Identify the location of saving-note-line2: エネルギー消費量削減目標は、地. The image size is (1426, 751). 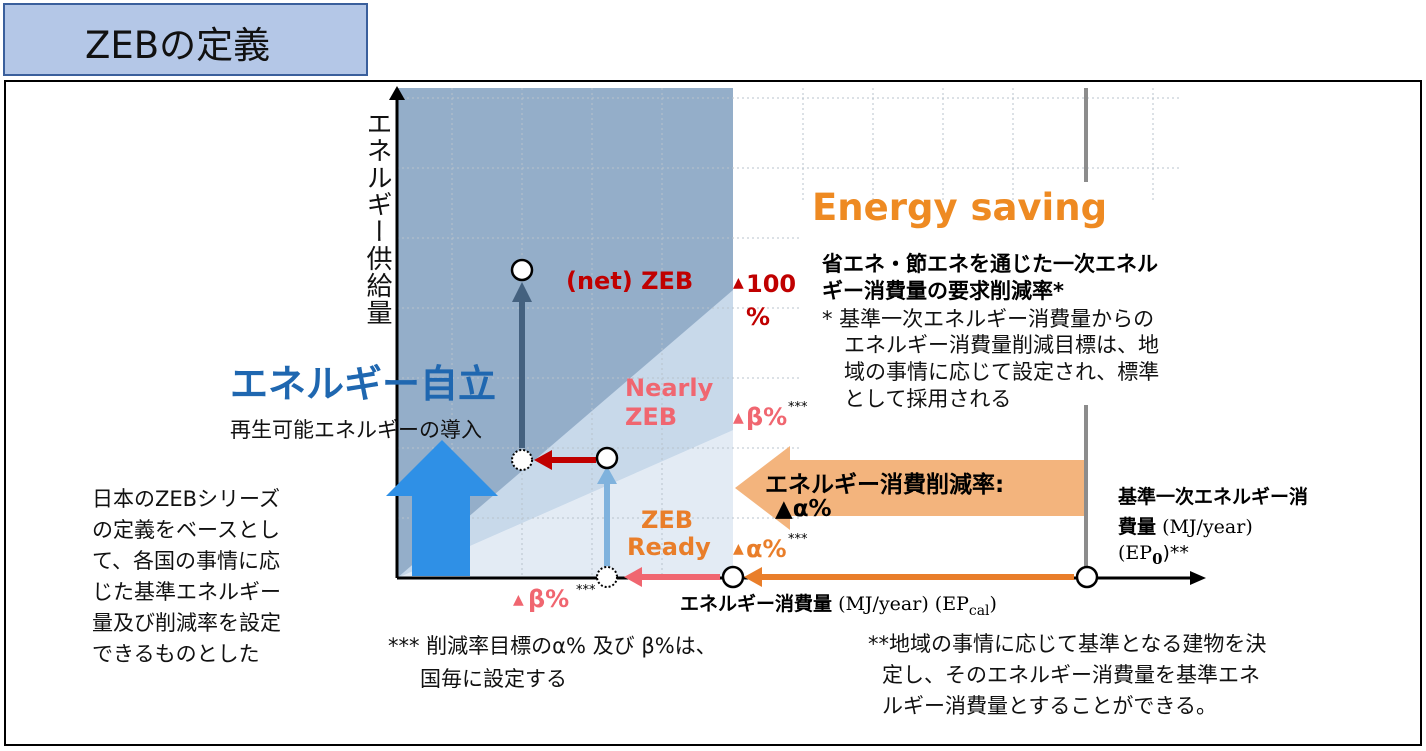
(1001, 345).